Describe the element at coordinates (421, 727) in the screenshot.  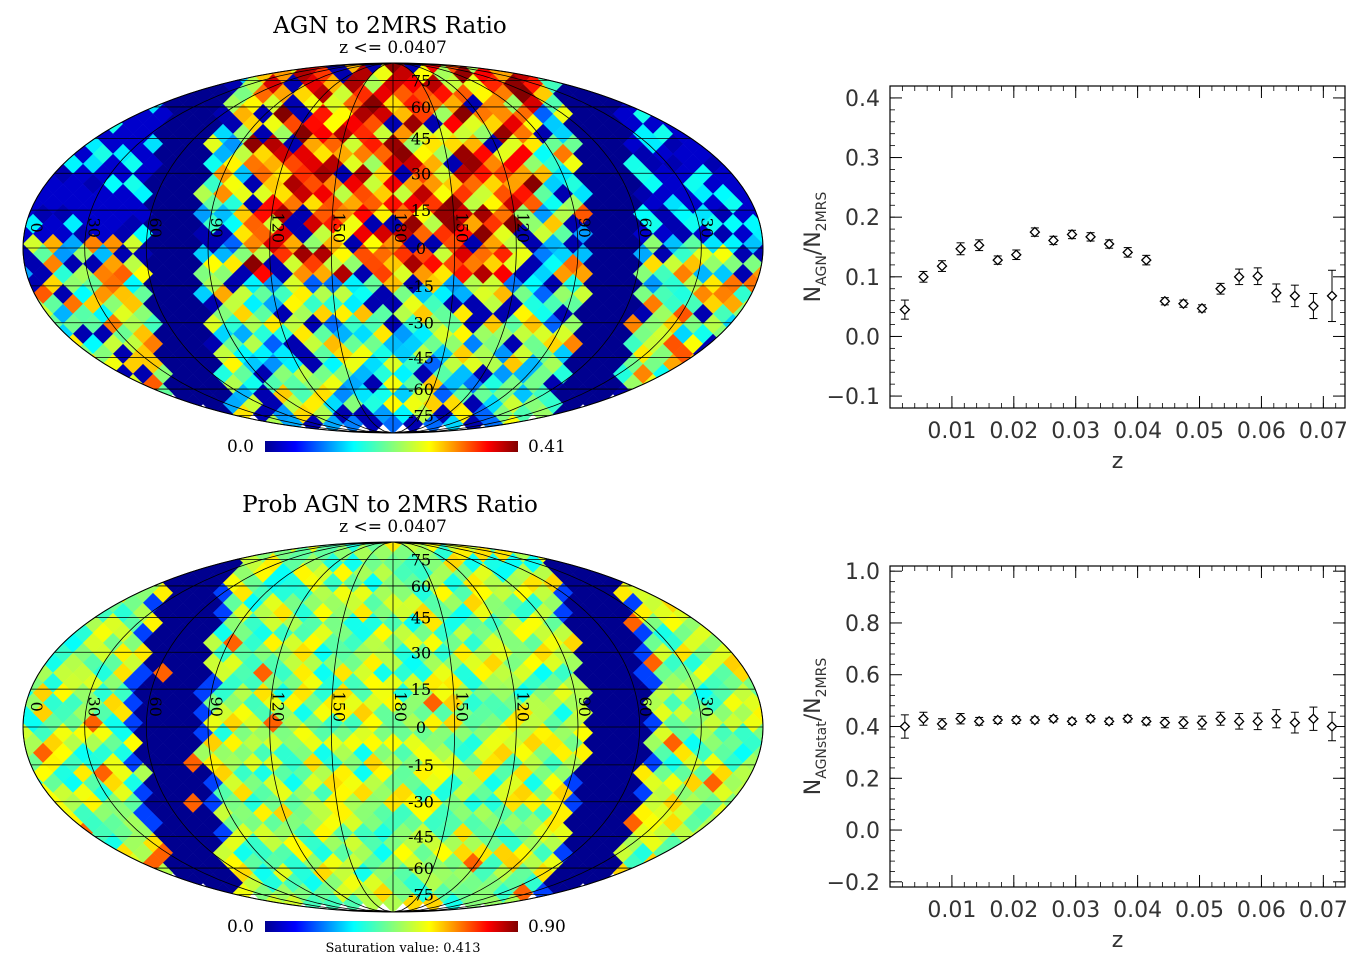
I see `map-lat-label: 0` at that location.